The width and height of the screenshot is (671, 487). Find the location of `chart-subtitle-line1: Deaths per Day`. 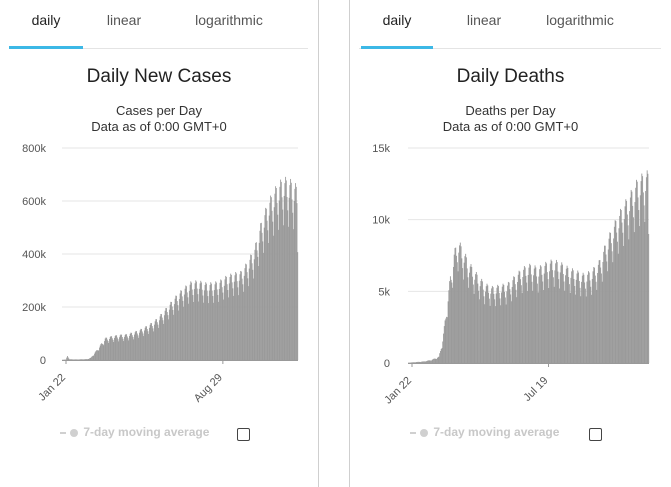

chart-subtitle-line1: Deaths per Day is located at coordinates (510, 110).